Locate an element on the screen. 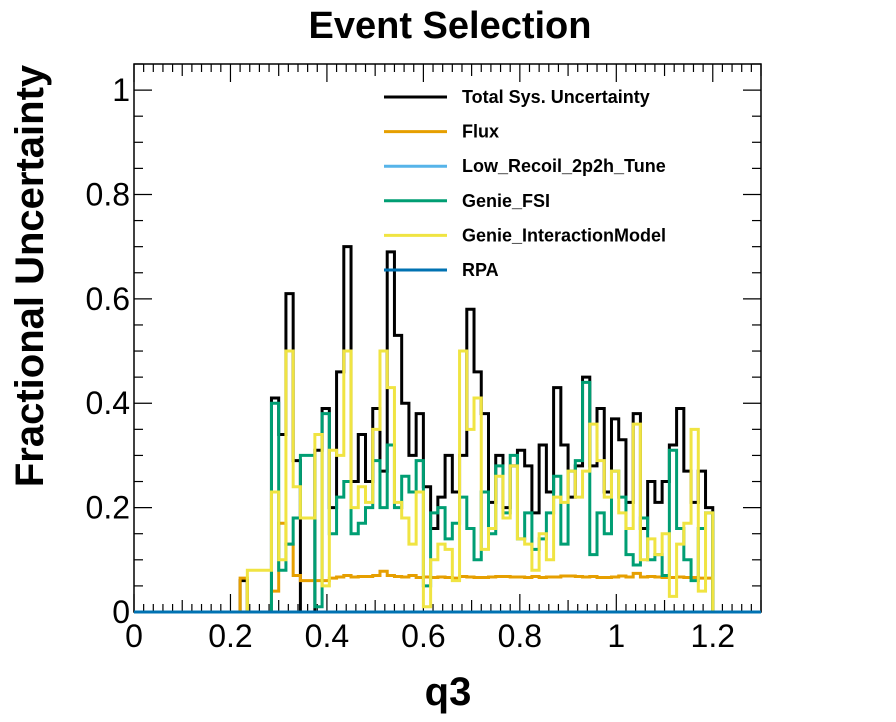 Image resolution: width=896 pixels, height=722 pixels. x-tick-label: 1.2 is located at coordinates (713, 636).